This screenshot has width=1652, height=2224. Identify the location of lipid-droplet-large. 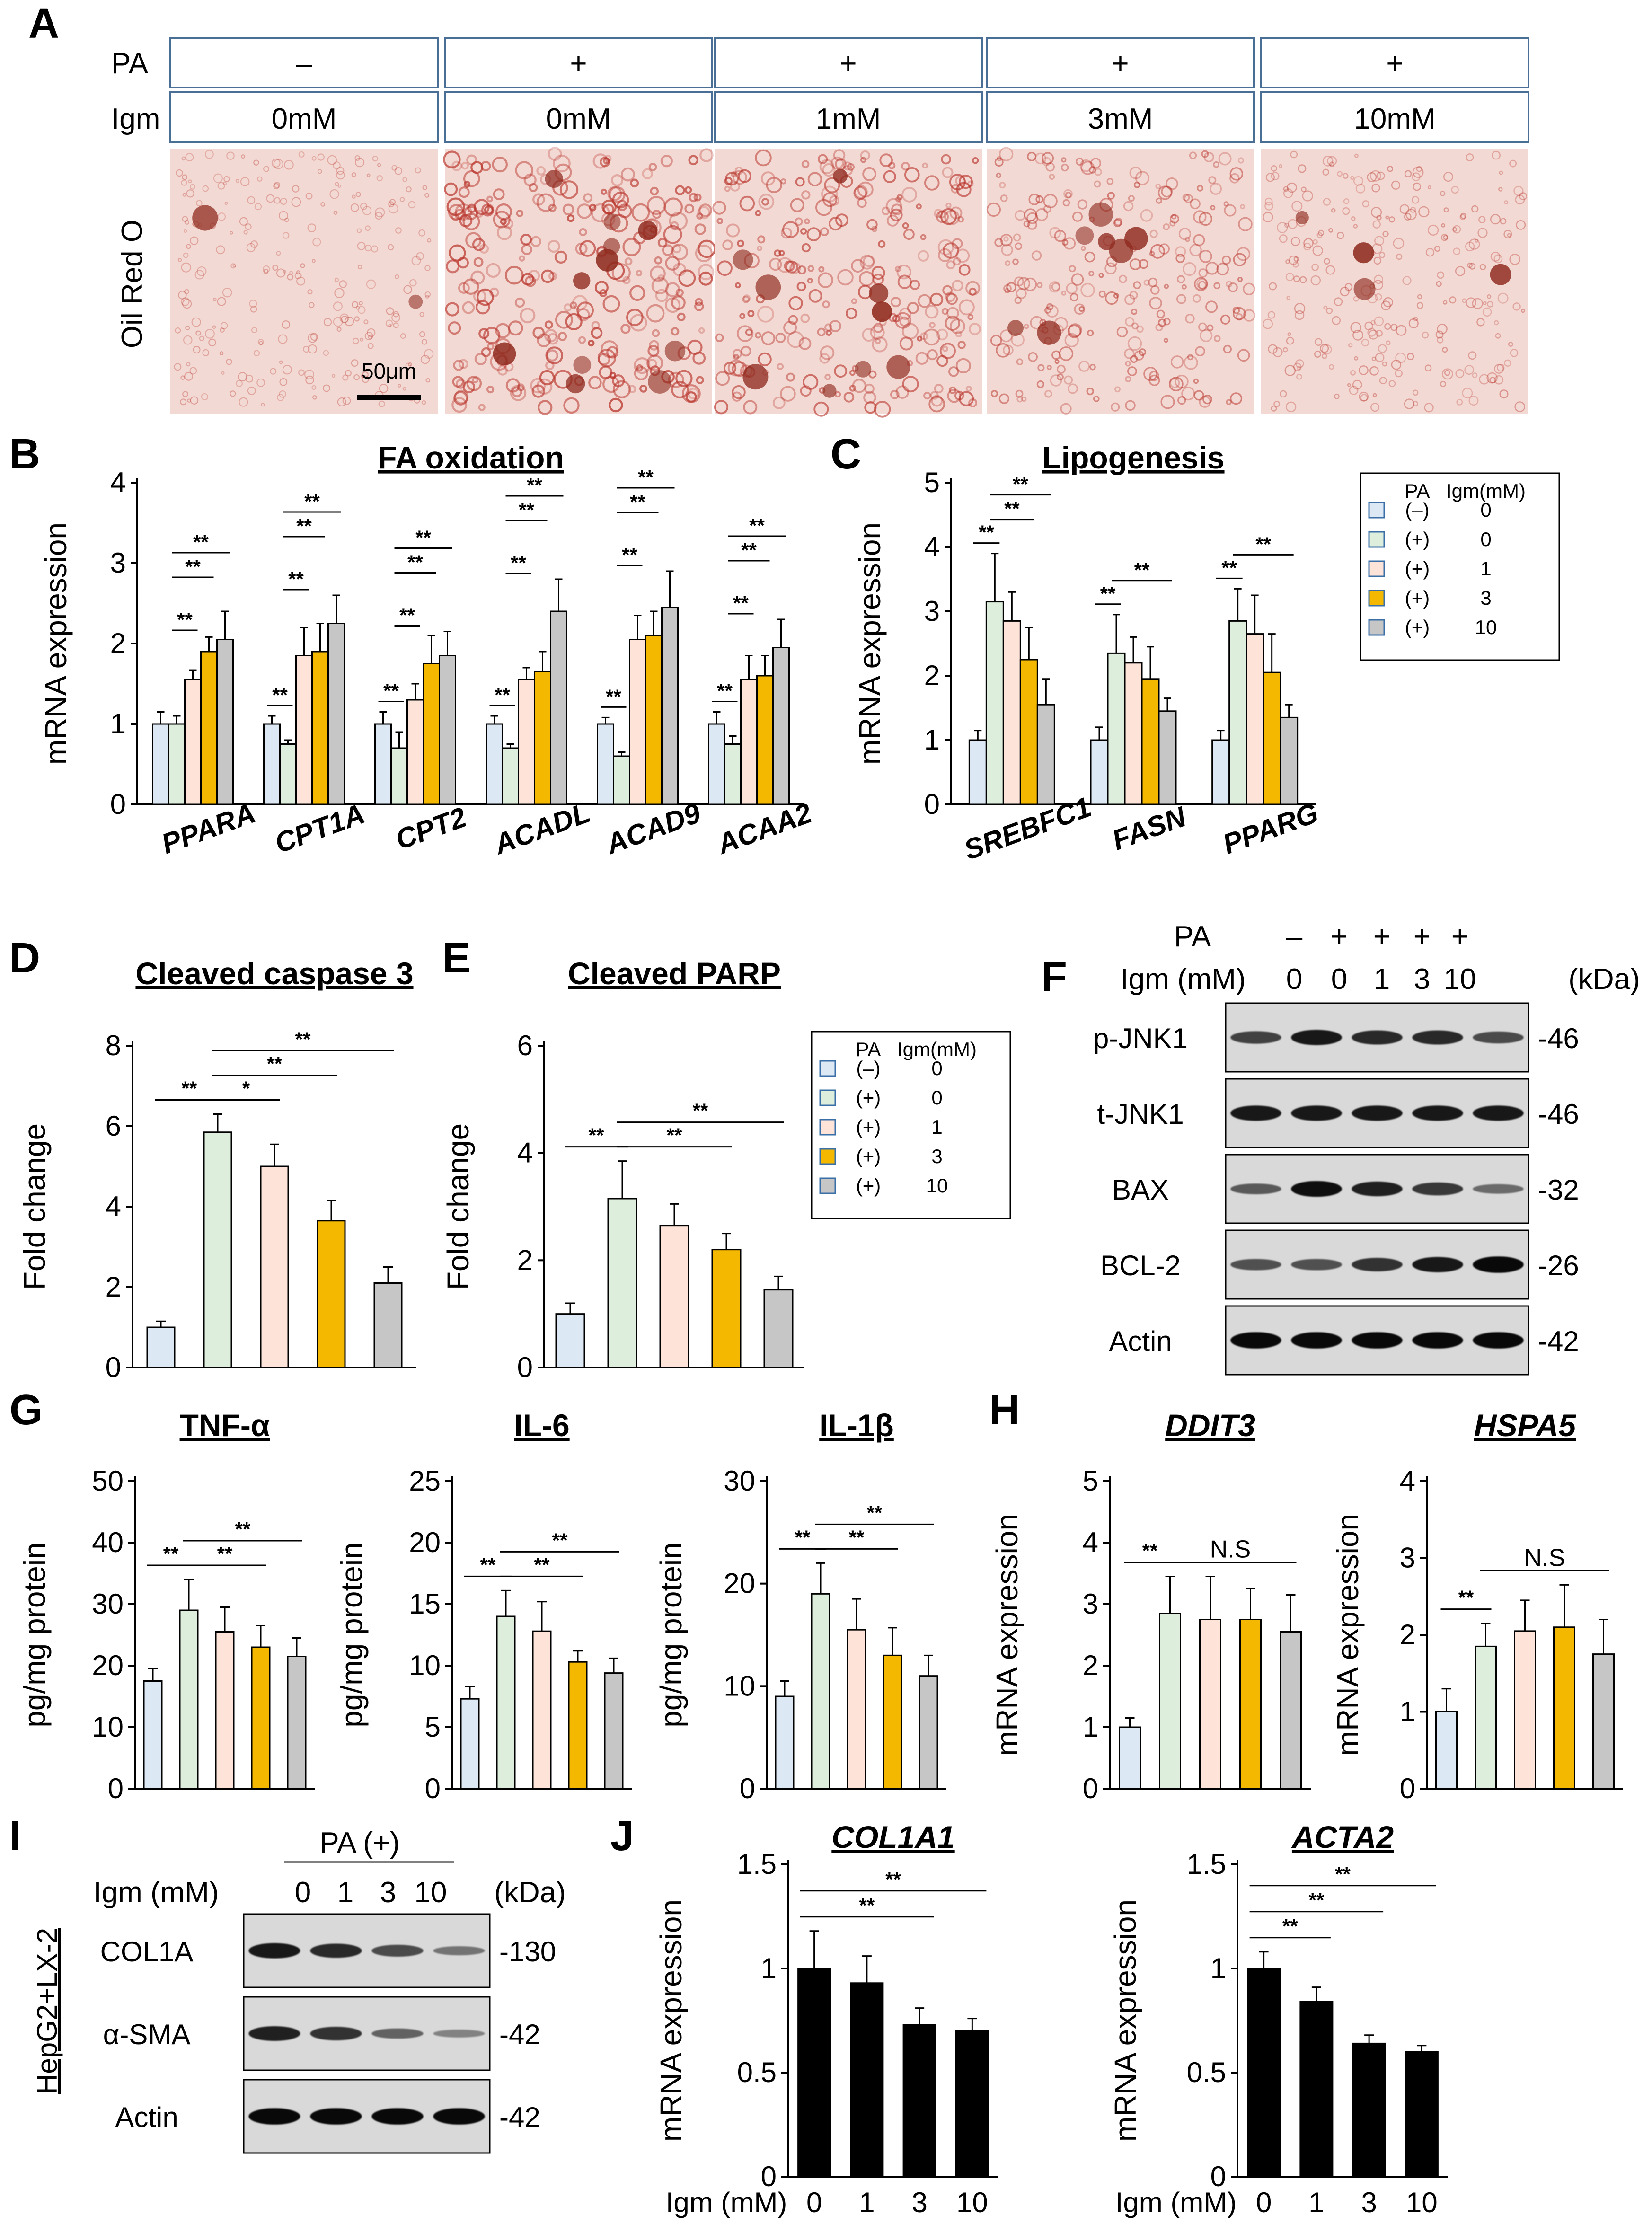
(504, 354).